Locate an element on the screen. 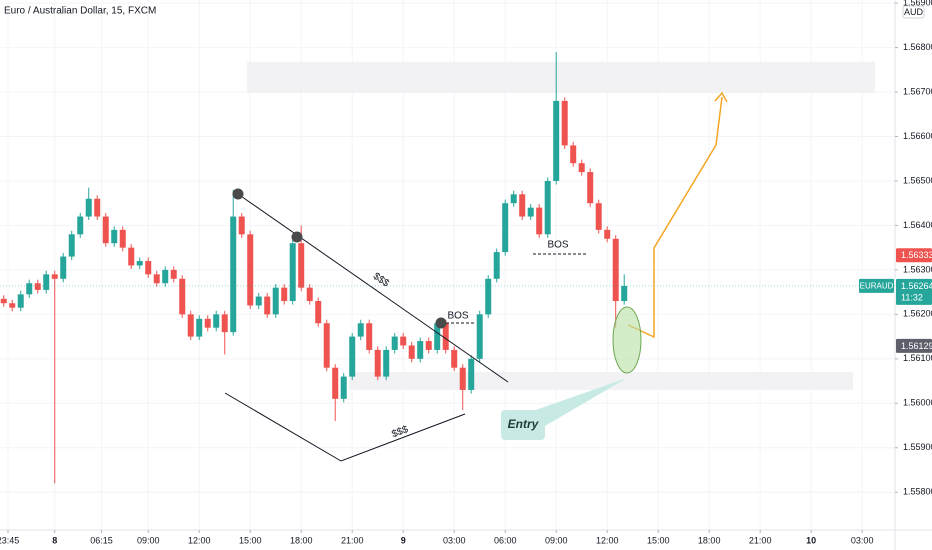 This screenshot has width=932, height=550. y-tick-label: 1.56000 is located at coordinates (917, 403).